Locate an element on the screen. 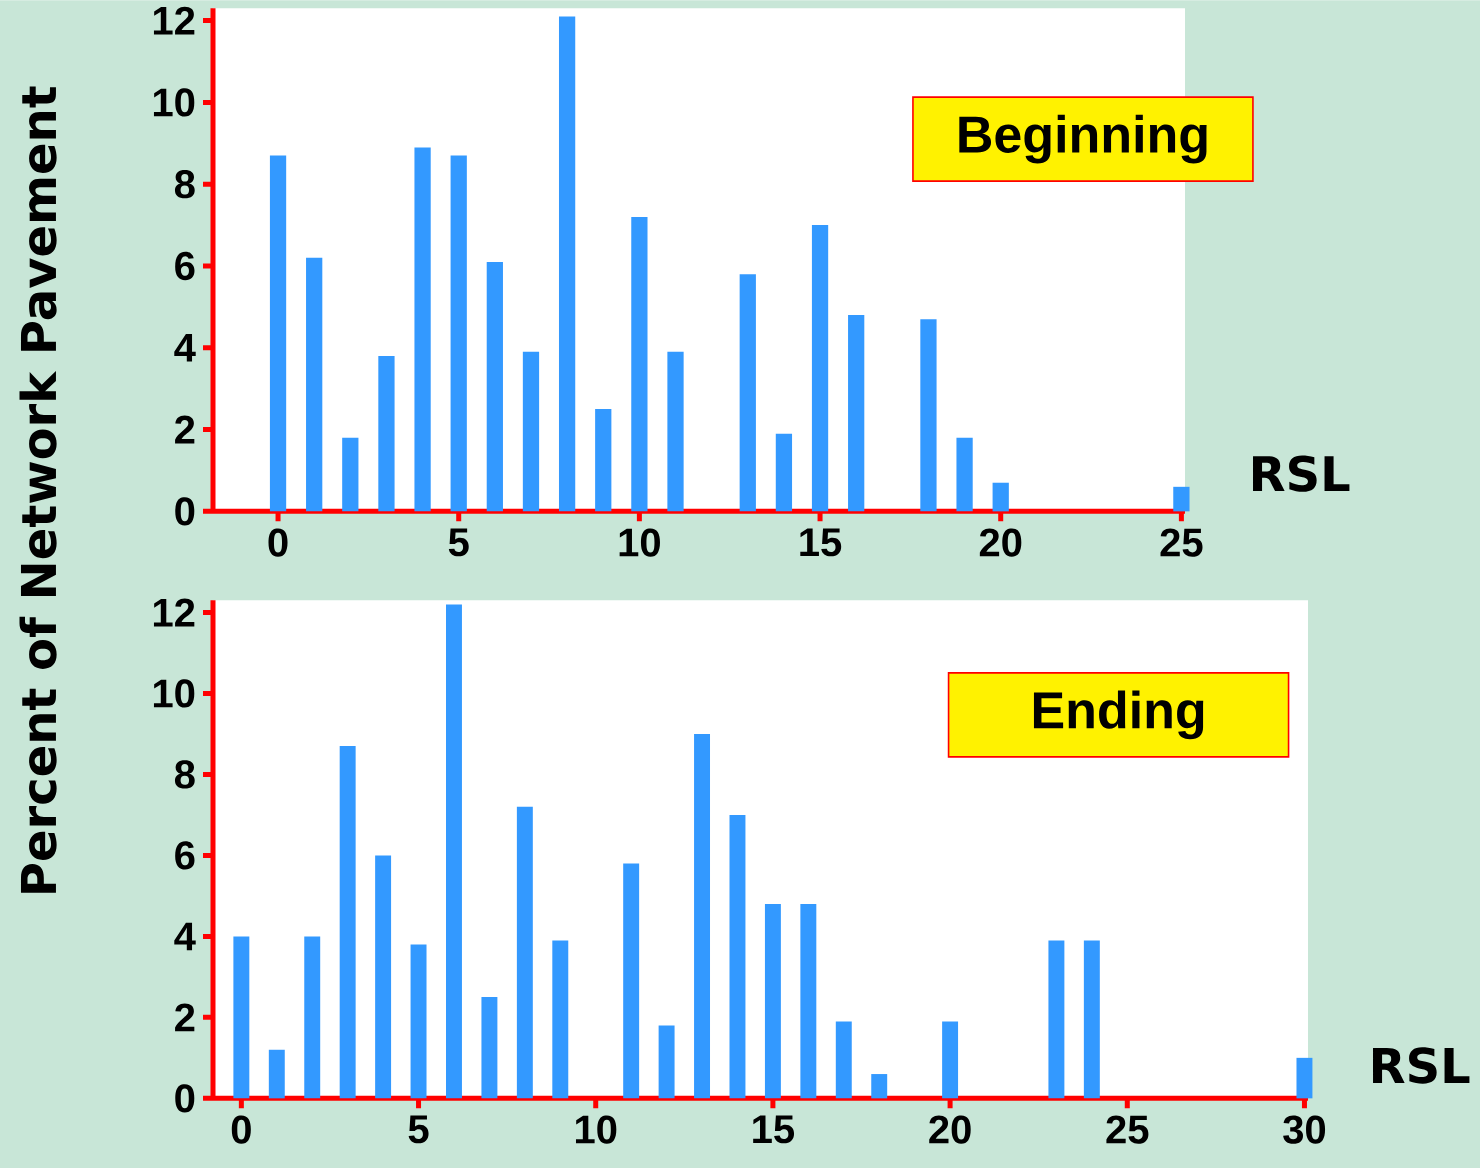  y-axis-title: Percent of Network Pavement is located at coordinates (38, 489).